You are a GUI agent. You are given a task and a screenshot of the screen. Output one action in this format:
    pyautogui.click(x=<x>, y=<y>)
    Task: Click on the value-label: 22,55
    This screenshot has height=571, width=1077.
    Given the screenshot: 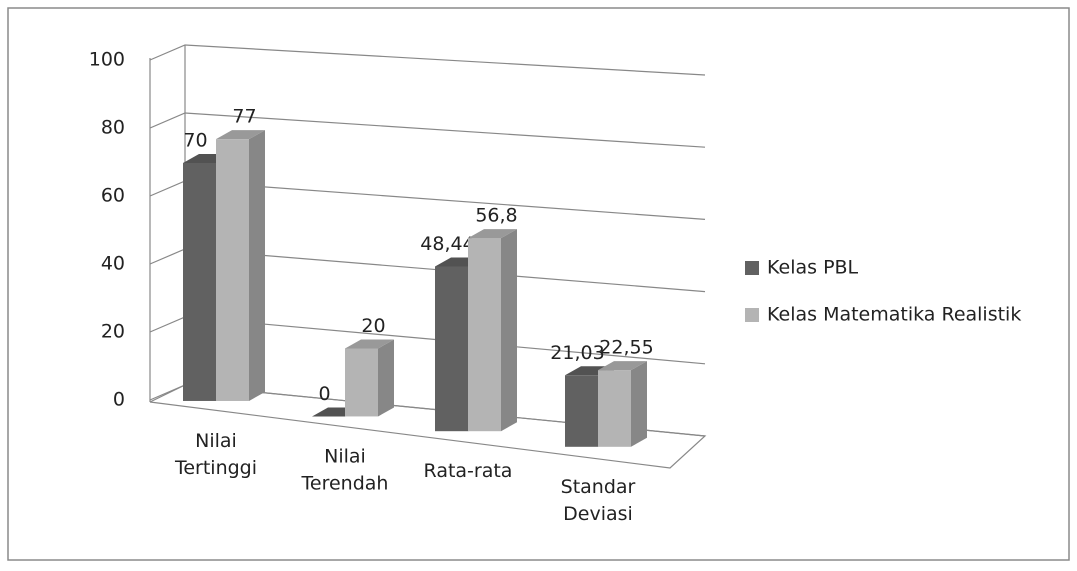 What is the action you would take?
    pyautogui.click(x=626, y=348)
    